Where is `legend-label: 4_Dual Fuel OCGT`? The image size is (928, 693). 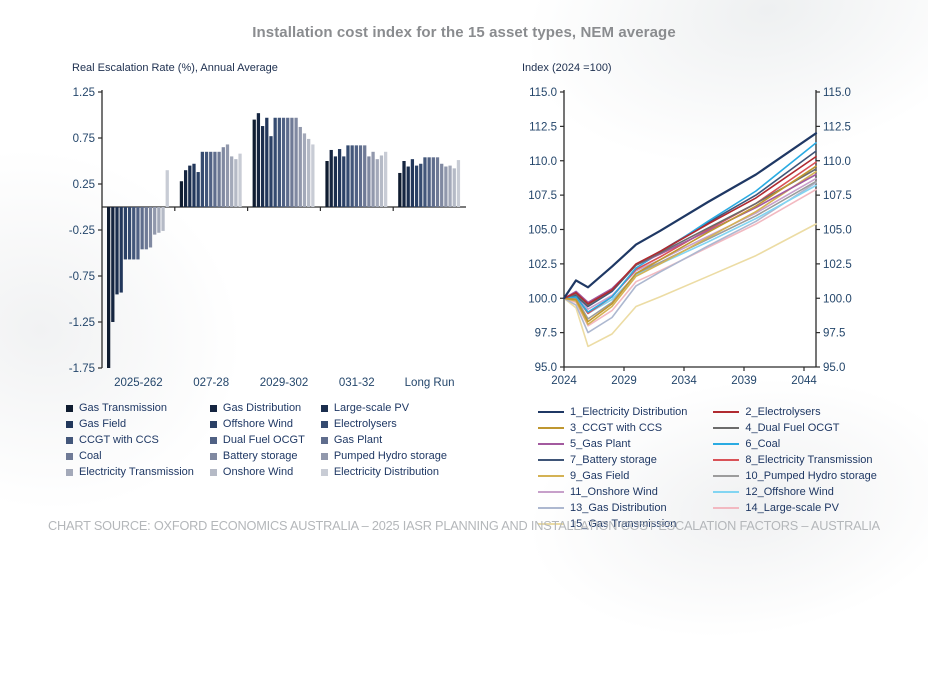 legend-label: 4_Dual Fuel OCGT is located at coordinates (792, 428).